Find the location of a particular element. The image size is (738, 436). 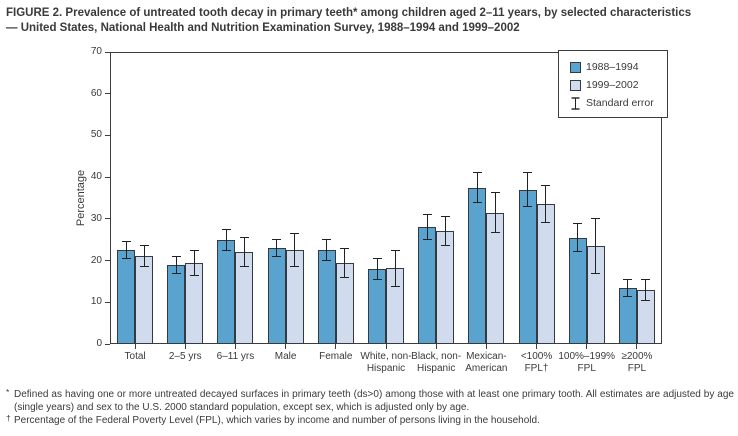

standard-error-icon is located at coordinates (575, 103).